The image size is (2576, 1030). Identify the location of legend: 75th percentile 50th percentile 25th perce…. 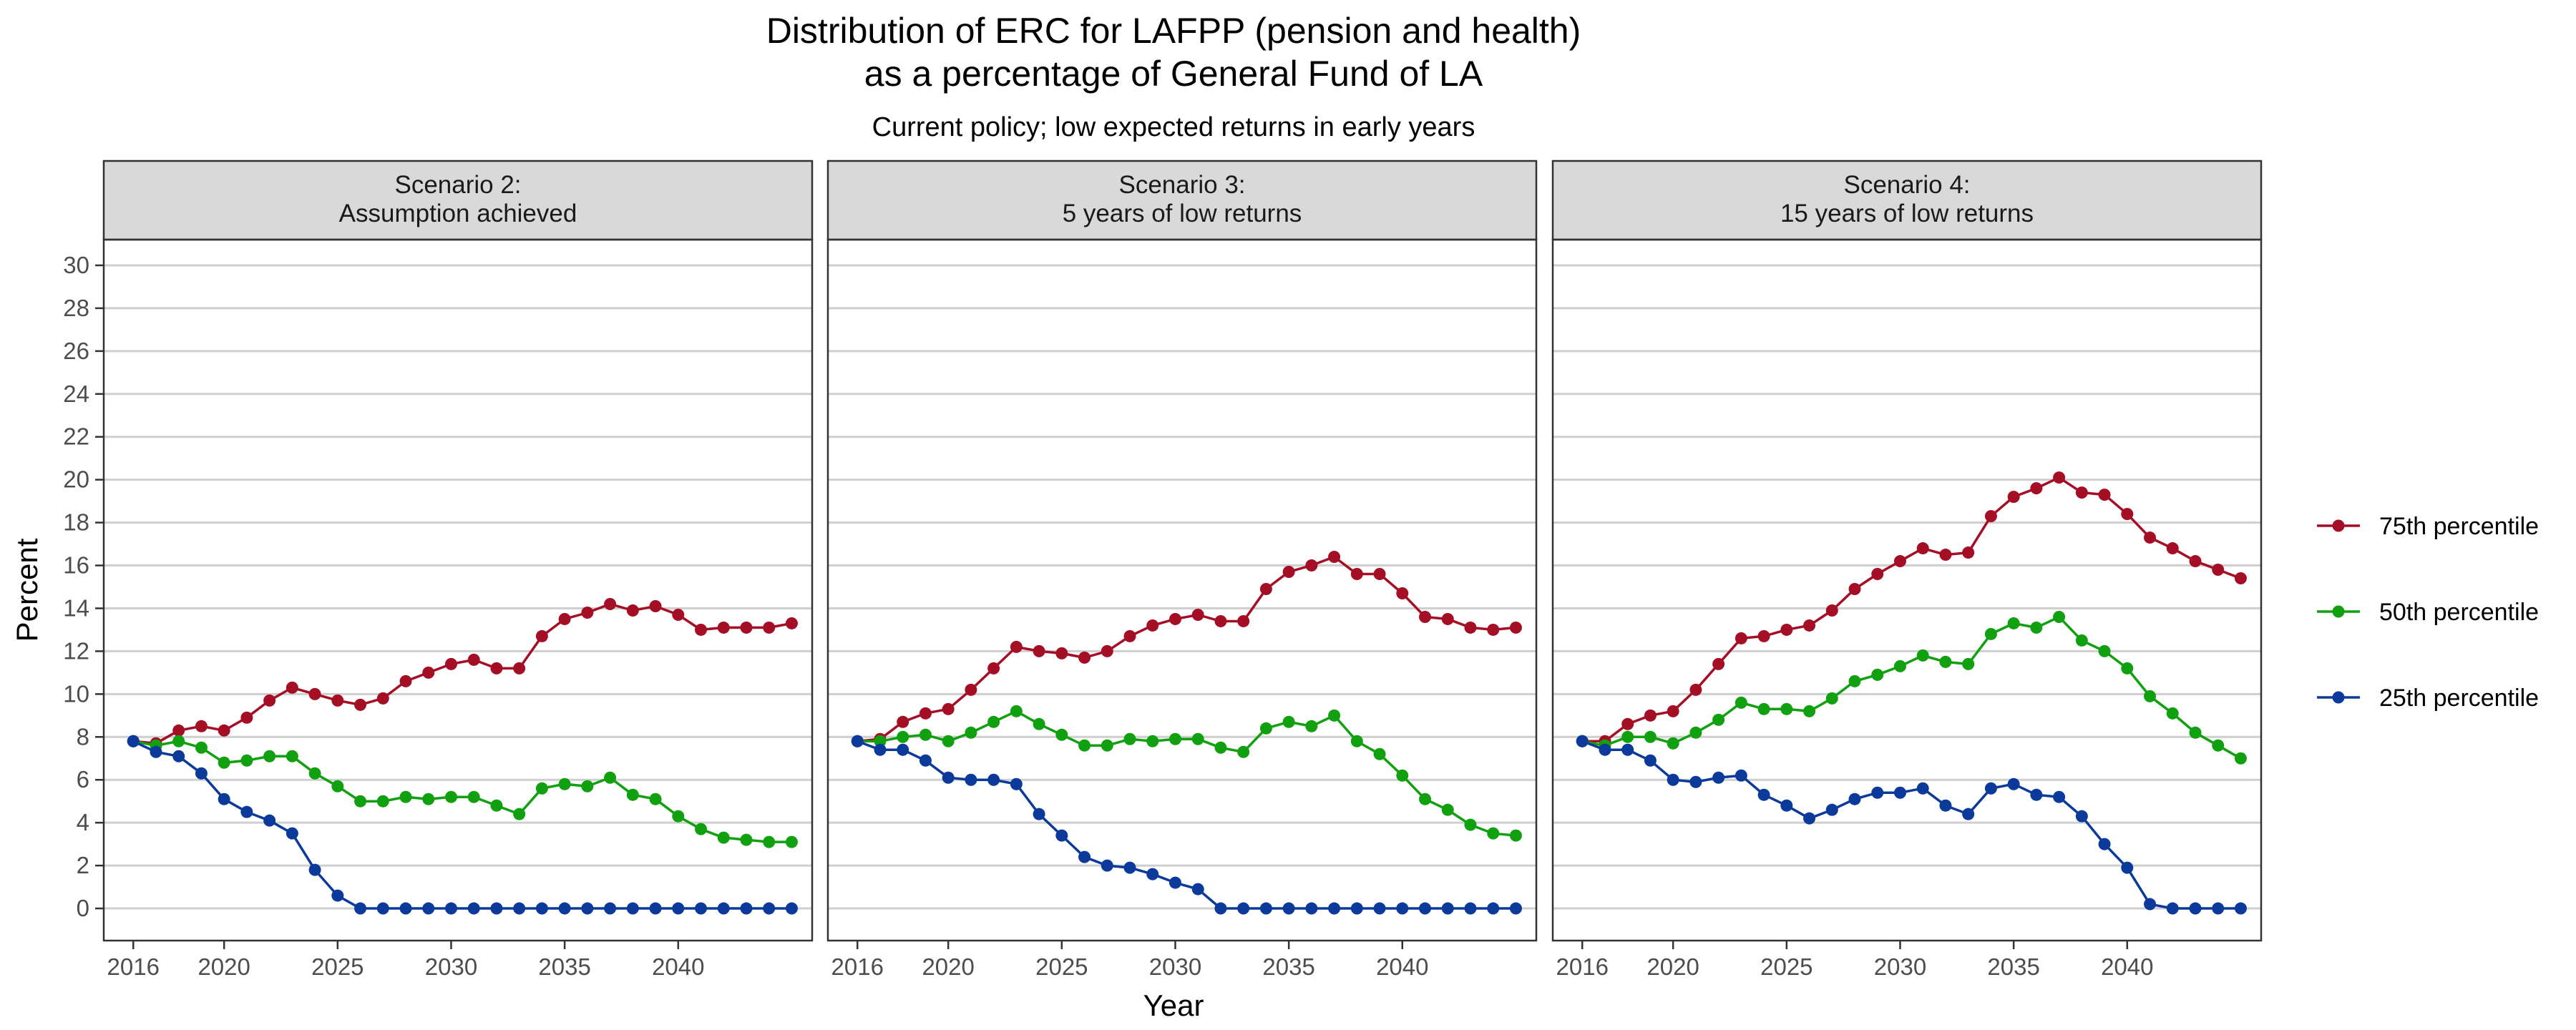
(2428, 612).